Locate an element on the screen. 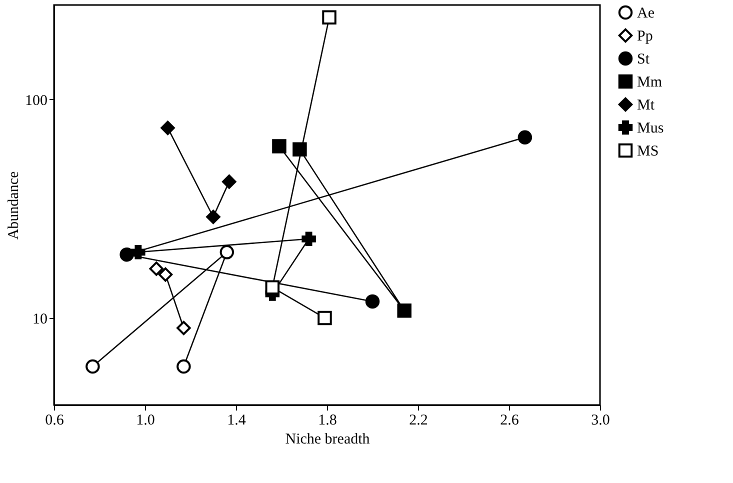 Image resolution: width=733 pixels, height=483 pixels. y-tick-label: 10 is located at coordinates (40, 319).